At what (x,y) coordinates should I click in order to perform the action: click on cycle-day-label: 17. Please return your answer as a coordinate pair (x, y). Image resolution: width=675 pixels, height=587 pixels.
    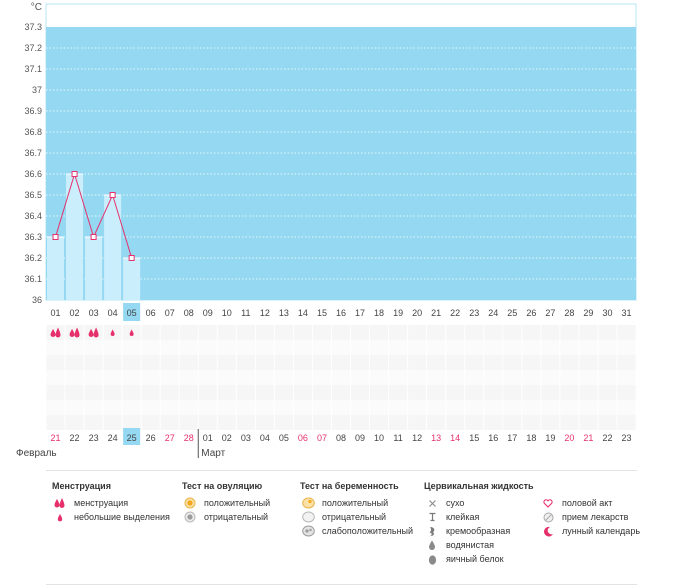
    Looking at the image, I should click on (360, 313).